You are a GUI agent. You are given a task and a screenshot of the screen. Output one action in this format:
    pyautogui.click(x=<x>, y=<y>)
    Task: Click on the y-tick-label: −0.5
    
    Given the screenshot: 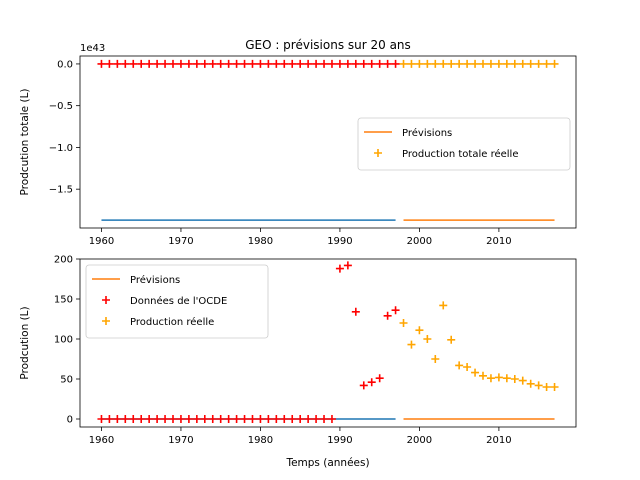 What is the action you would take?
    pyautogui.click(x=61, y=106)
    